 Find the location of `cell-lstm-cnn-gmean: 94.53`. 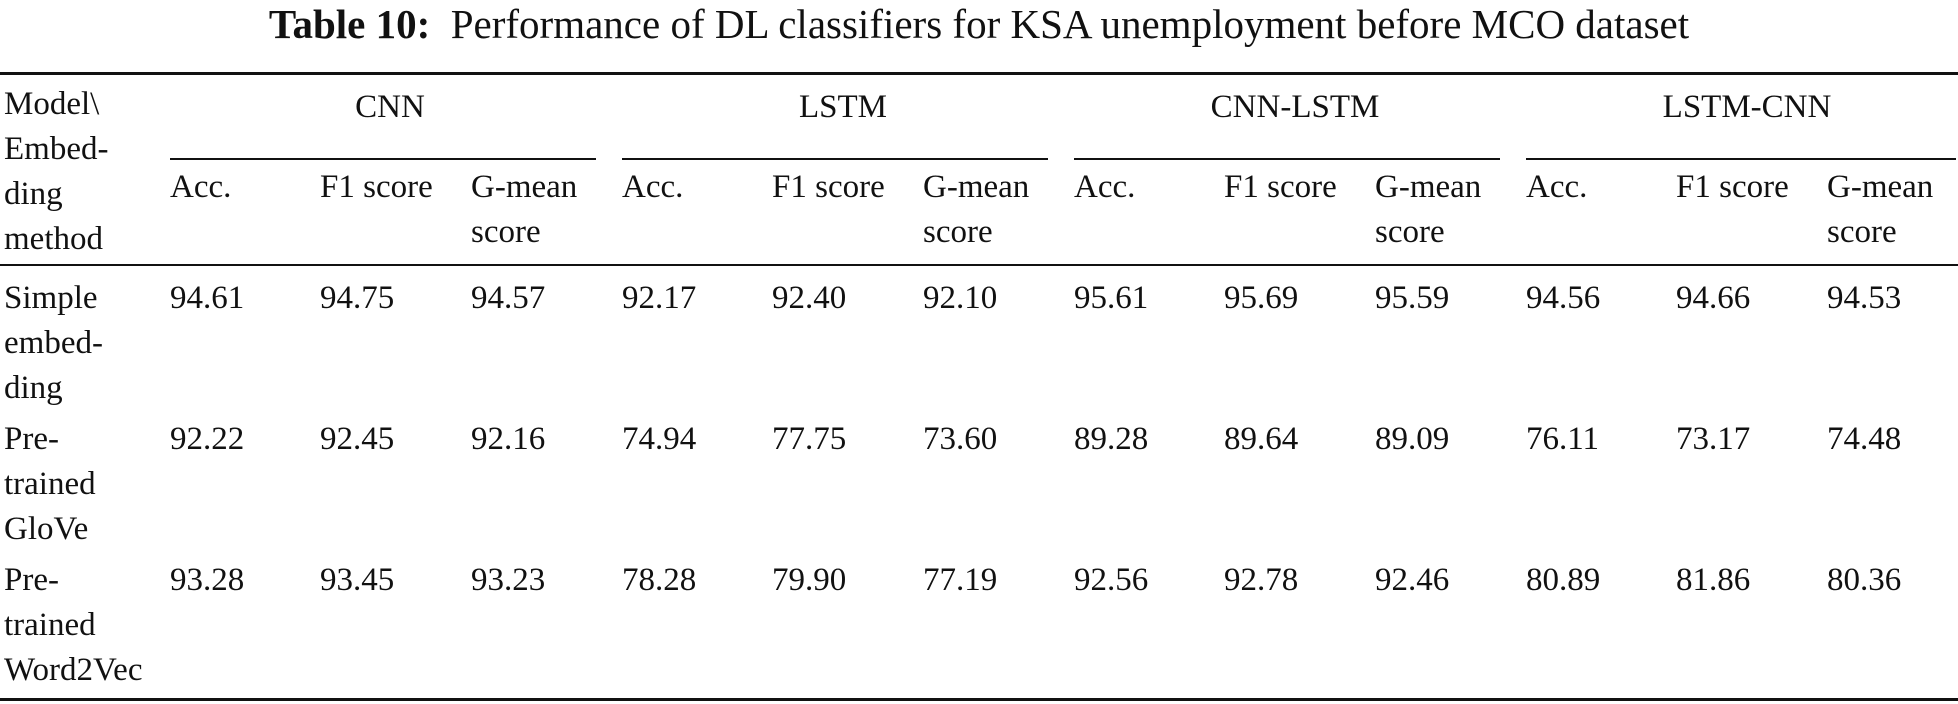

cell-lstm-cnn-gmean: 94.53 is located at coordinates (1864, 298).